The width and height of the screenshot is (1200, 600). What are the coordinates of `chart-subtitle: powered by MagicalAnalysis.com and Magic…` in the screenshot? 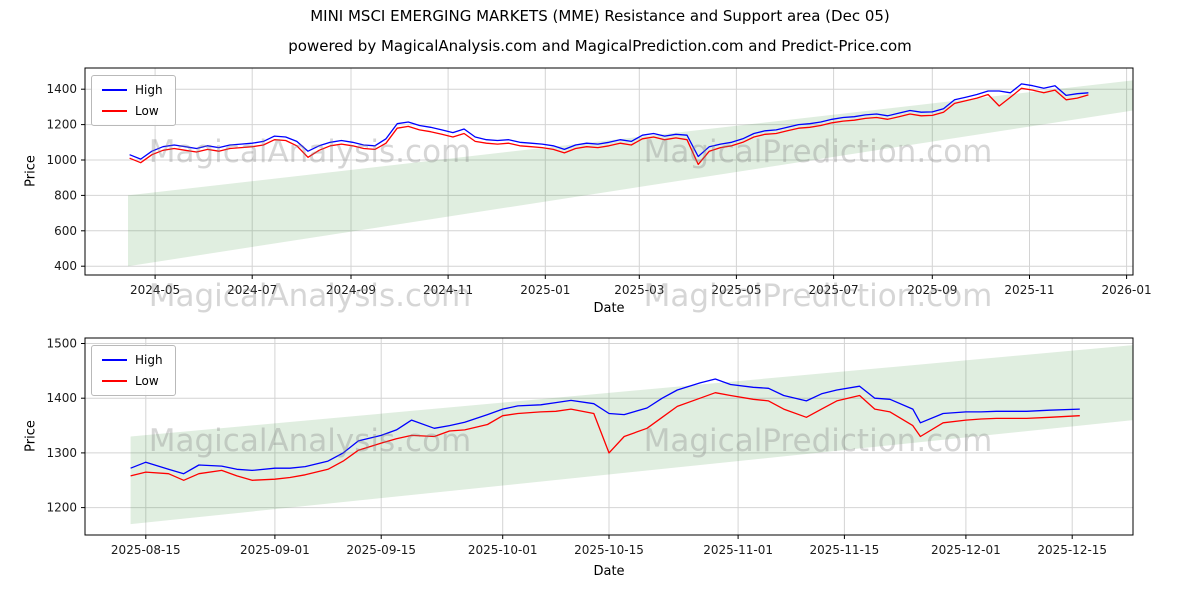 It's located at (600, 46).